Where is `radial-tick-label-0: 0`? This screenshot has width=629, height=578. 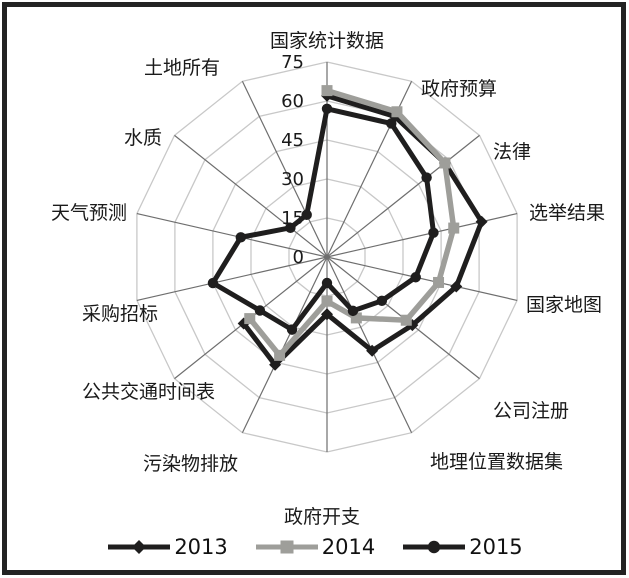
radial-tick-label-0: 0 is located at coordinates (298, 257).